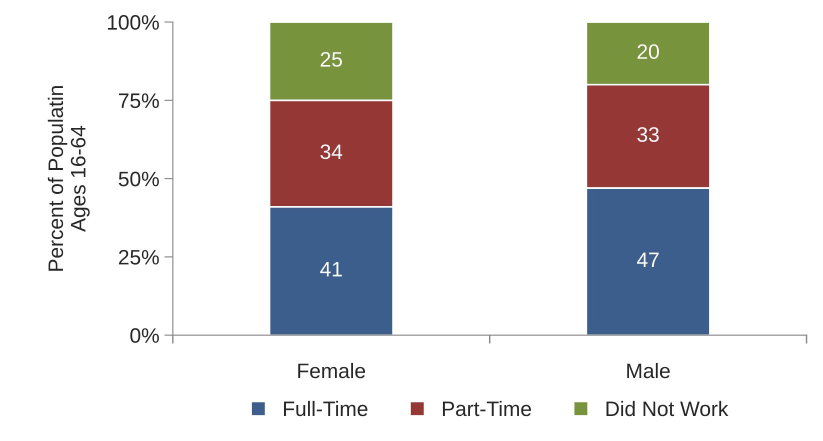 The height and width of the screenshot is (441, 823). What do you see at coordinates (332, 370) in the screenshot?
I see `x-tick-label: Female` at bounding box center [332, 370].